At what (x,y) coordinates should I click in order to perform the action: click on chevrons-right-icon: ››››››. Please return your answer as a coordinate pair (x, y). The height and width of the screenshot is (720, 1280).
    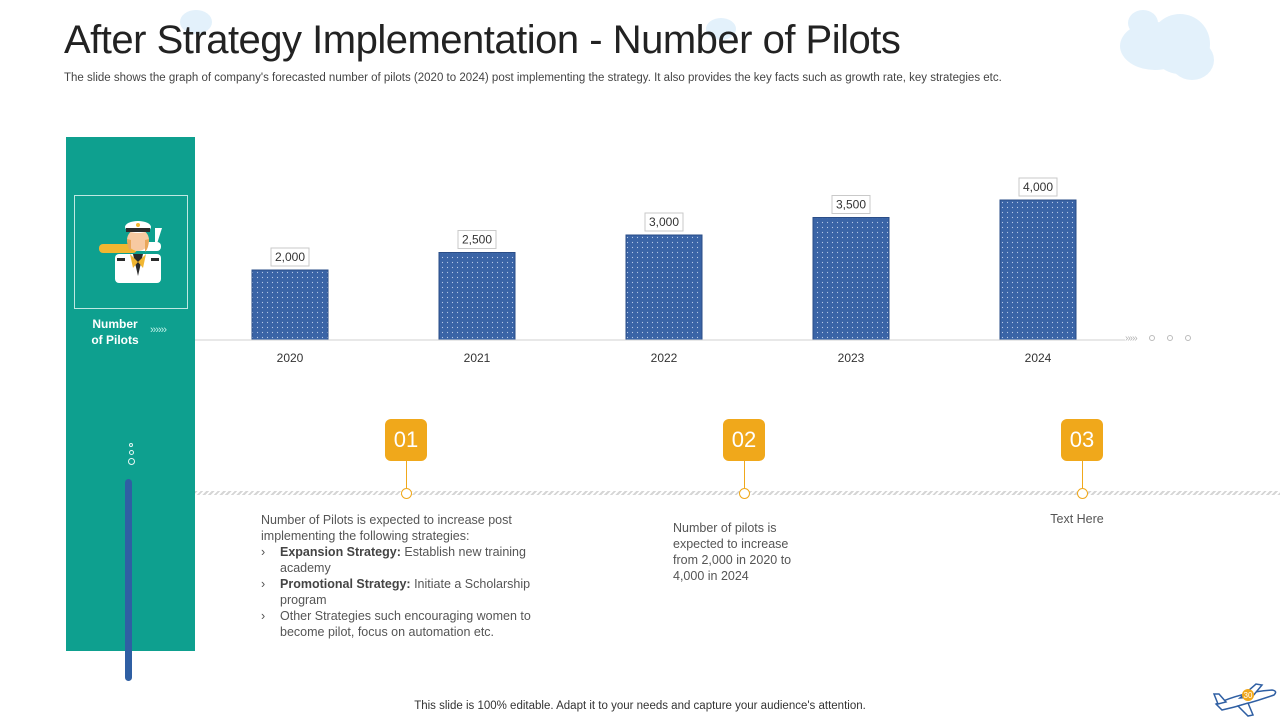
    Looking at the image, I should click on (158, 330).